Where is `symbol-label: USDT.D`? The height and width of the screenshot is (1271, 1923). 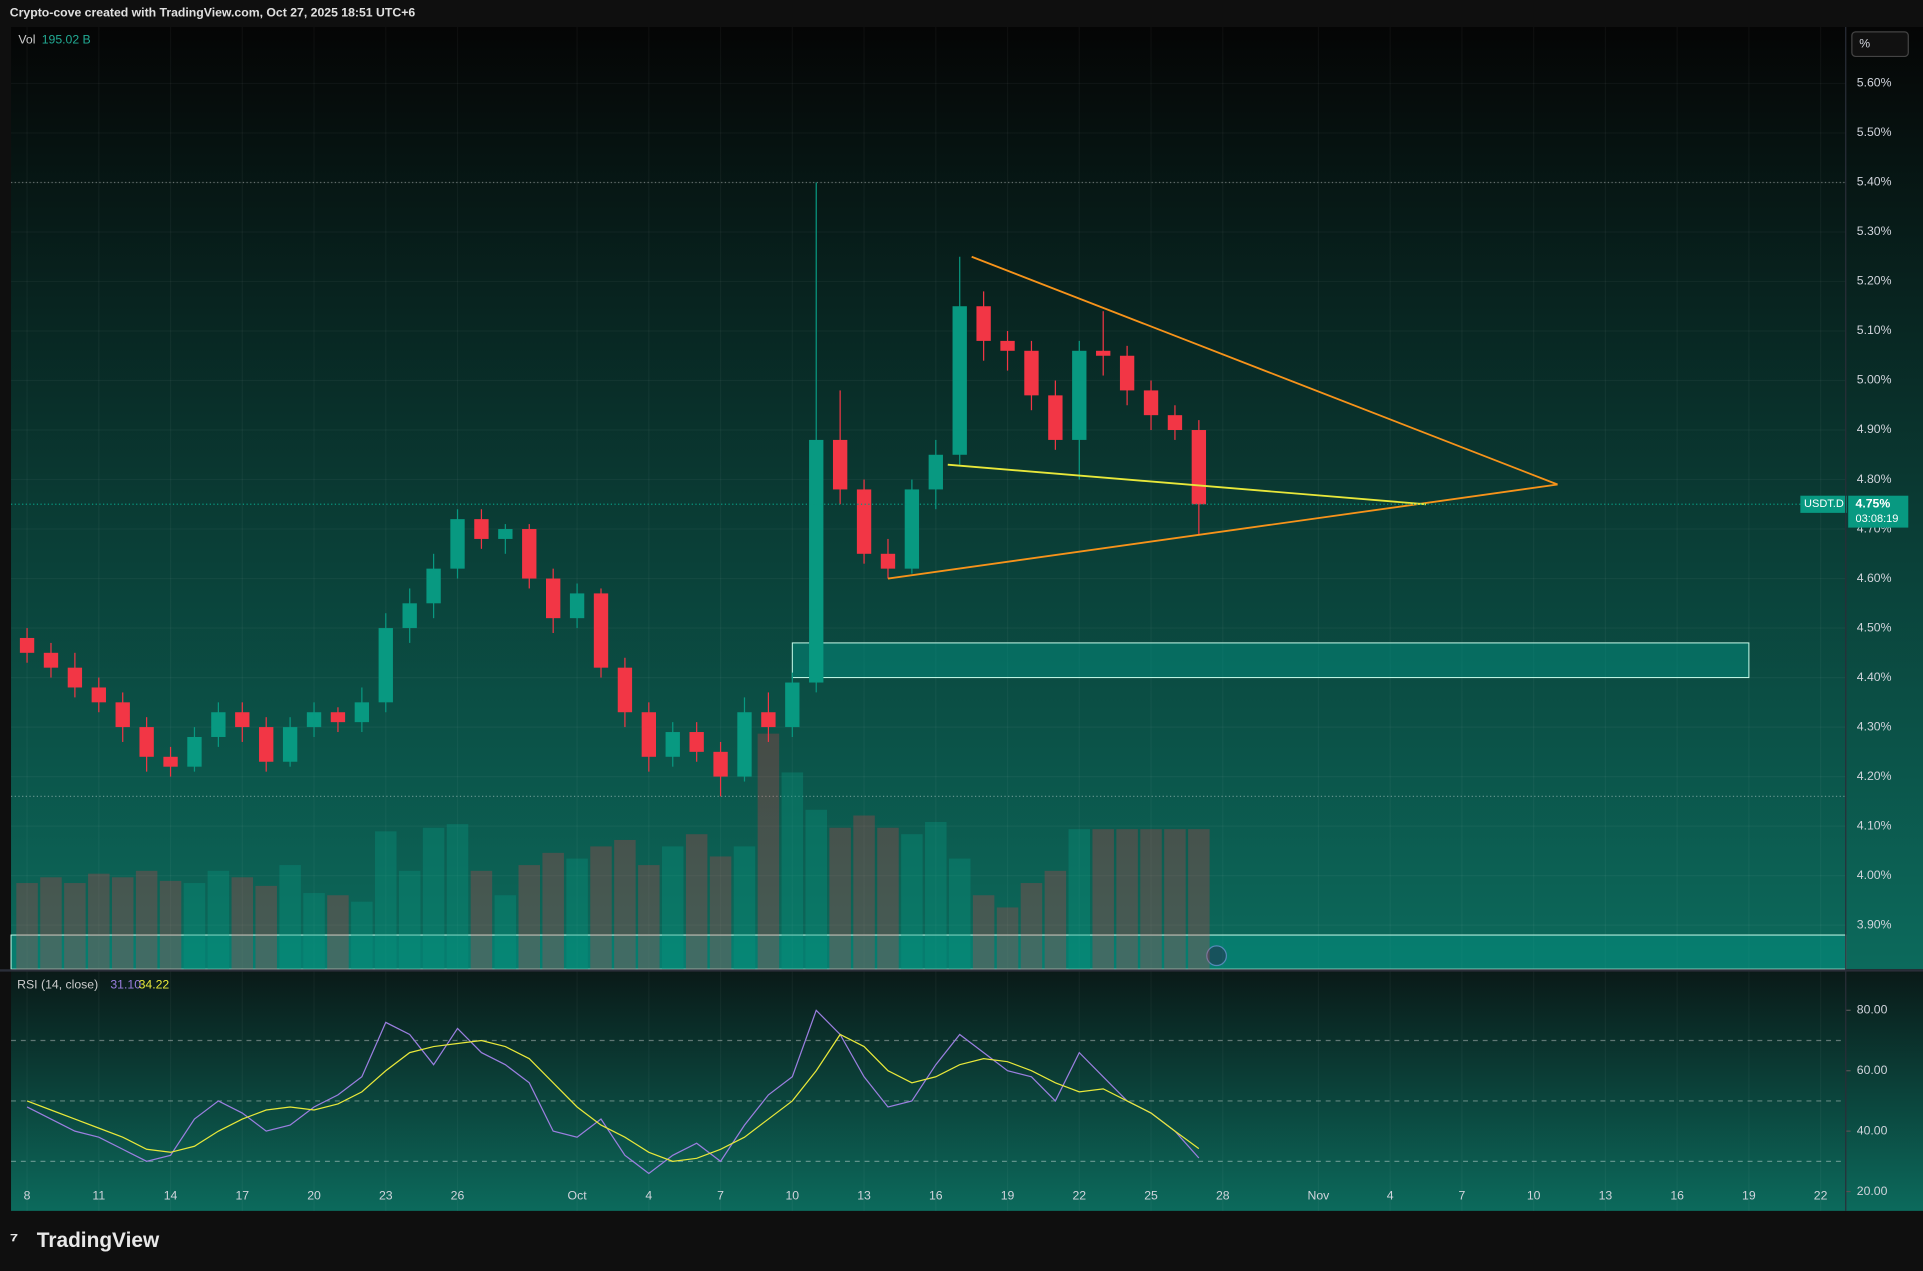
symbol-label: USDT.D is located at coordinates (1824, 504).